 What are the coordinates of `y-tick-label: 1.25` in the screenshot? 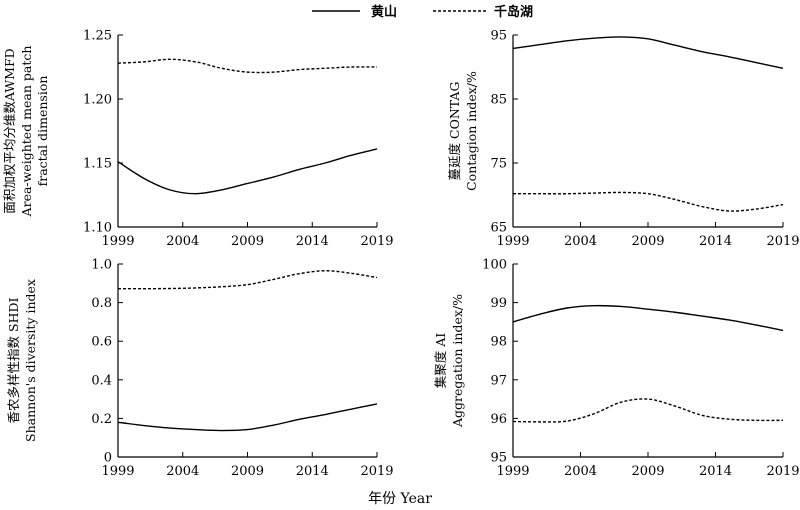 It's located at (97, 36).